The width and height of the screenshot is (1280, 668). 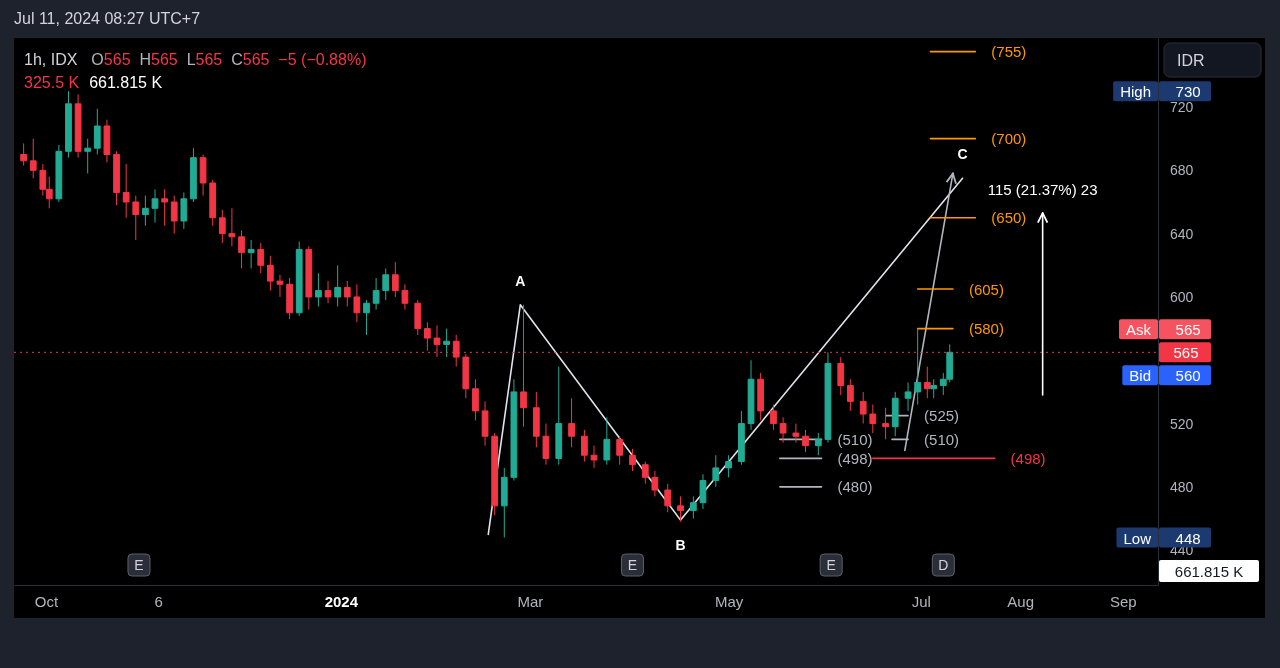 I want to click on x-tick-label: 6, so click(x=158, y=601).